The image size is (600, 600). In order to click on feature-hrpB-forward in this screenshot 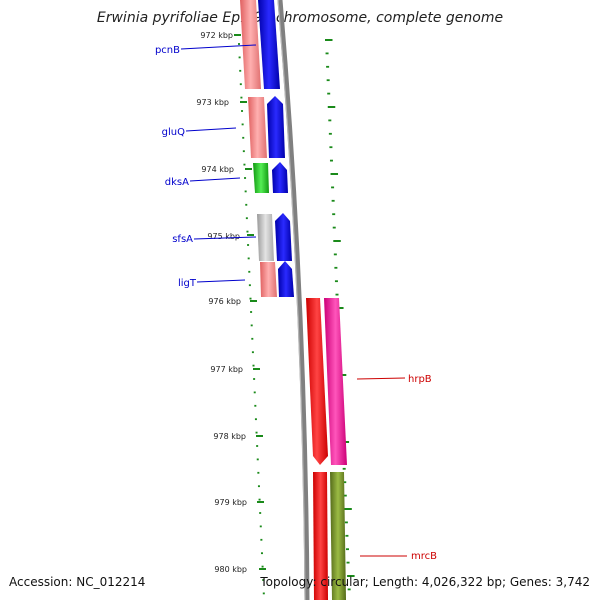, I will do `click(335, 381)`.